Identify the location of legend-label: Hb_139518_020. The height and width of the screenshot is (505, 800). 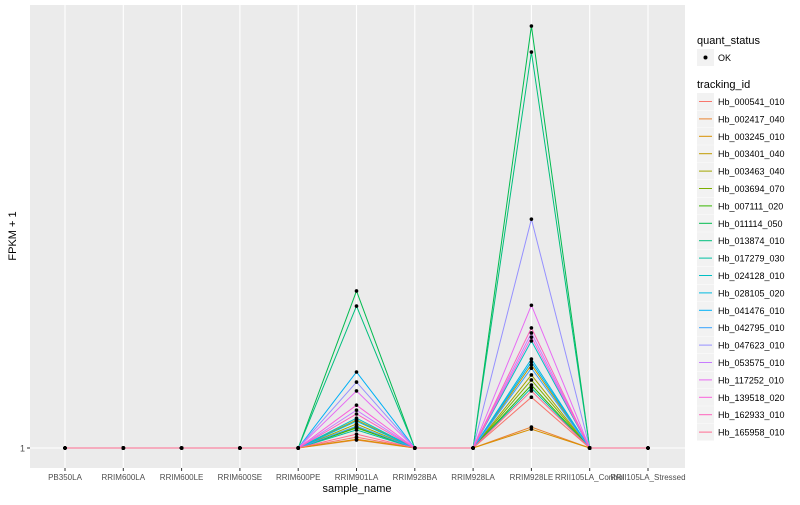
(751, 398).